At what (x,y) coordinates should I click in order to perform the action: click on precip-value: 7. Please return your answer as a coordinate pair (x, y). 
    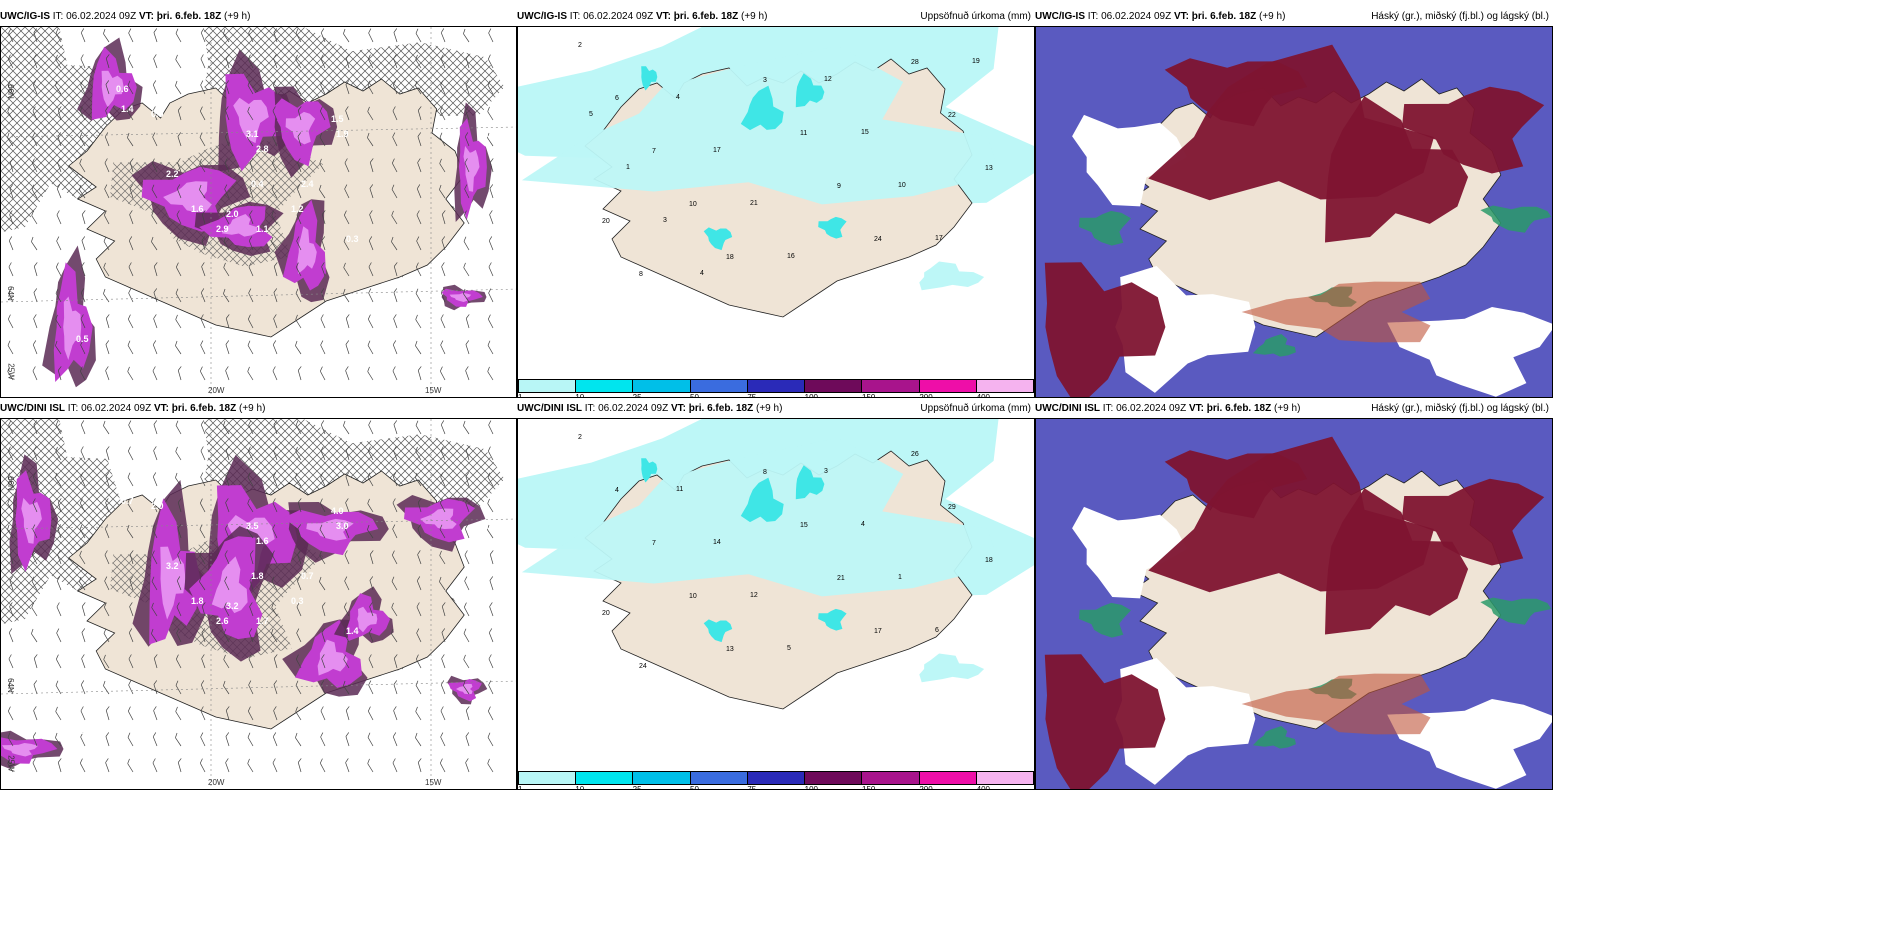
    Looking at the image, I should click on (654, 543).